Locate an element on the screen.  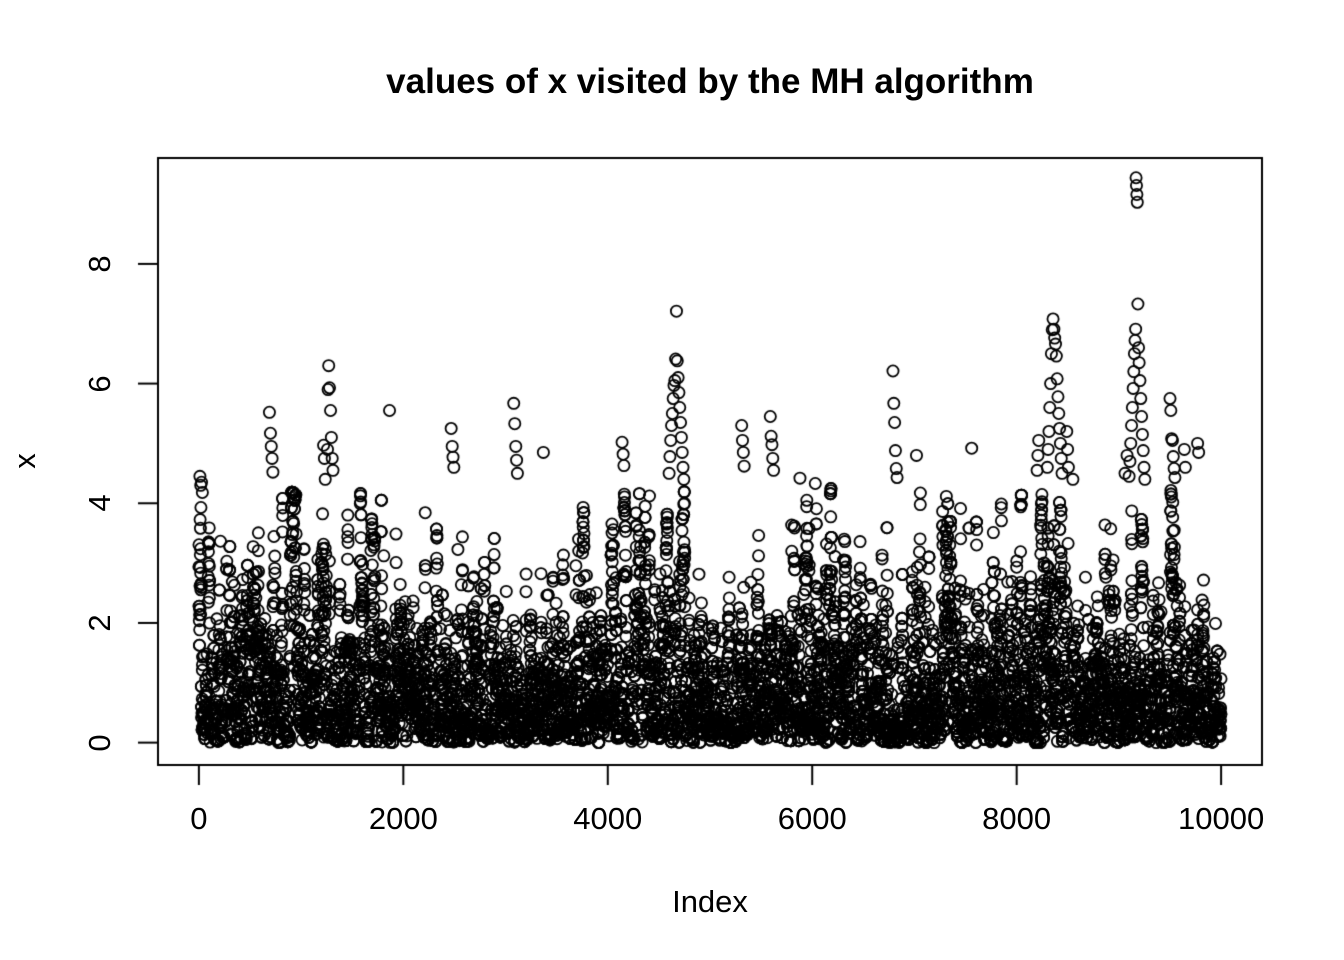
chart-title: values of x visited by the MH algorithm is located at coordinates (710, 81).